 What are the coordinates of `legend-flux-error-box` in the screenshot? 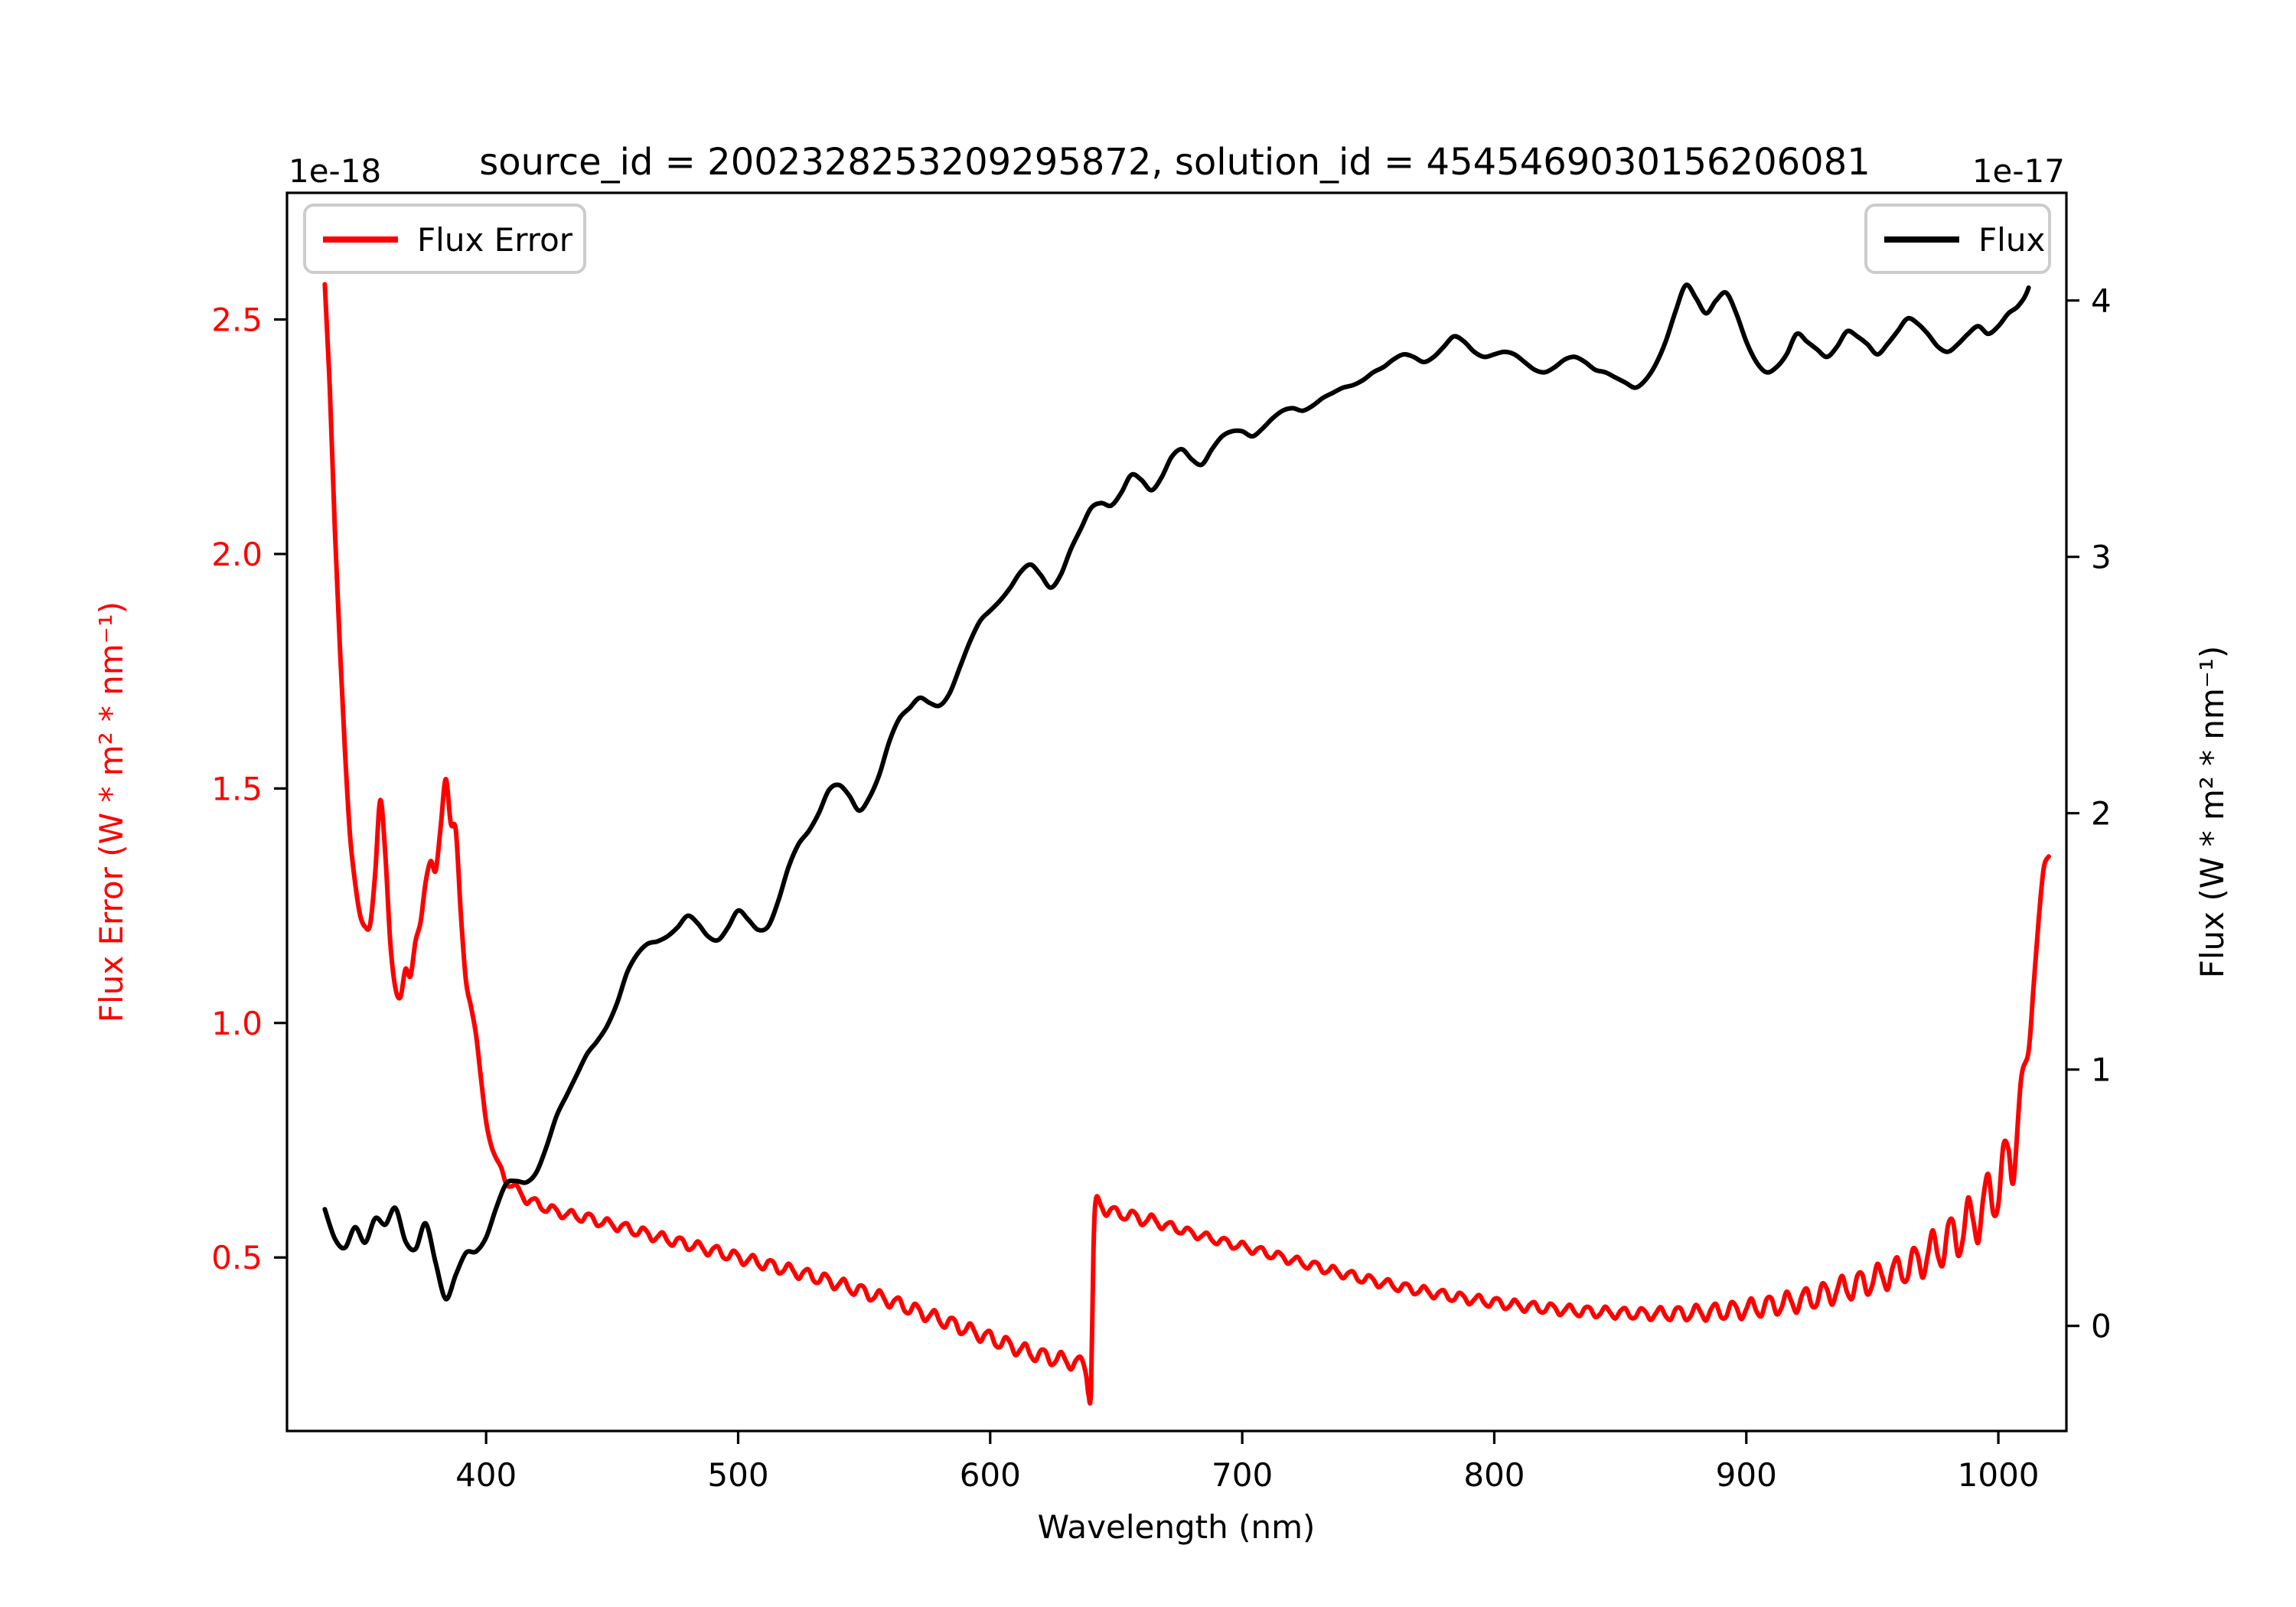 It's located at (444, 239).